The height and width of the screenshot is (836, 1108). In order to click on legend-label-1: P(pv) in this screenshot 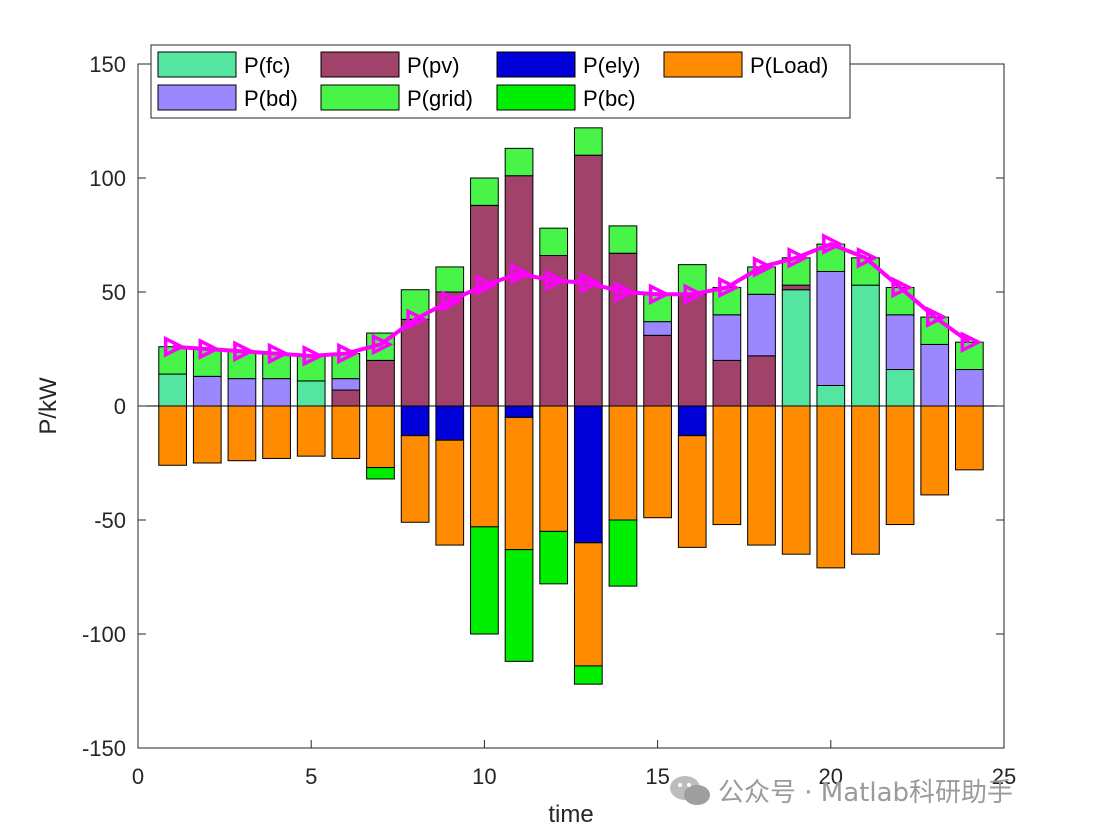, I will do `click(433, 65)`.